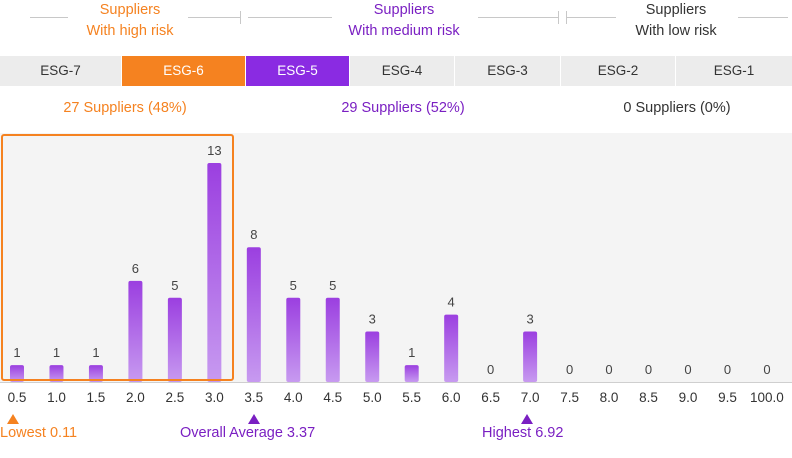 Image resolution: width=792 pixels, height=458 pixels. Describe the element at coordinates (13, 419) in the screenshot. I see `lowest-marker-icon` at that location.